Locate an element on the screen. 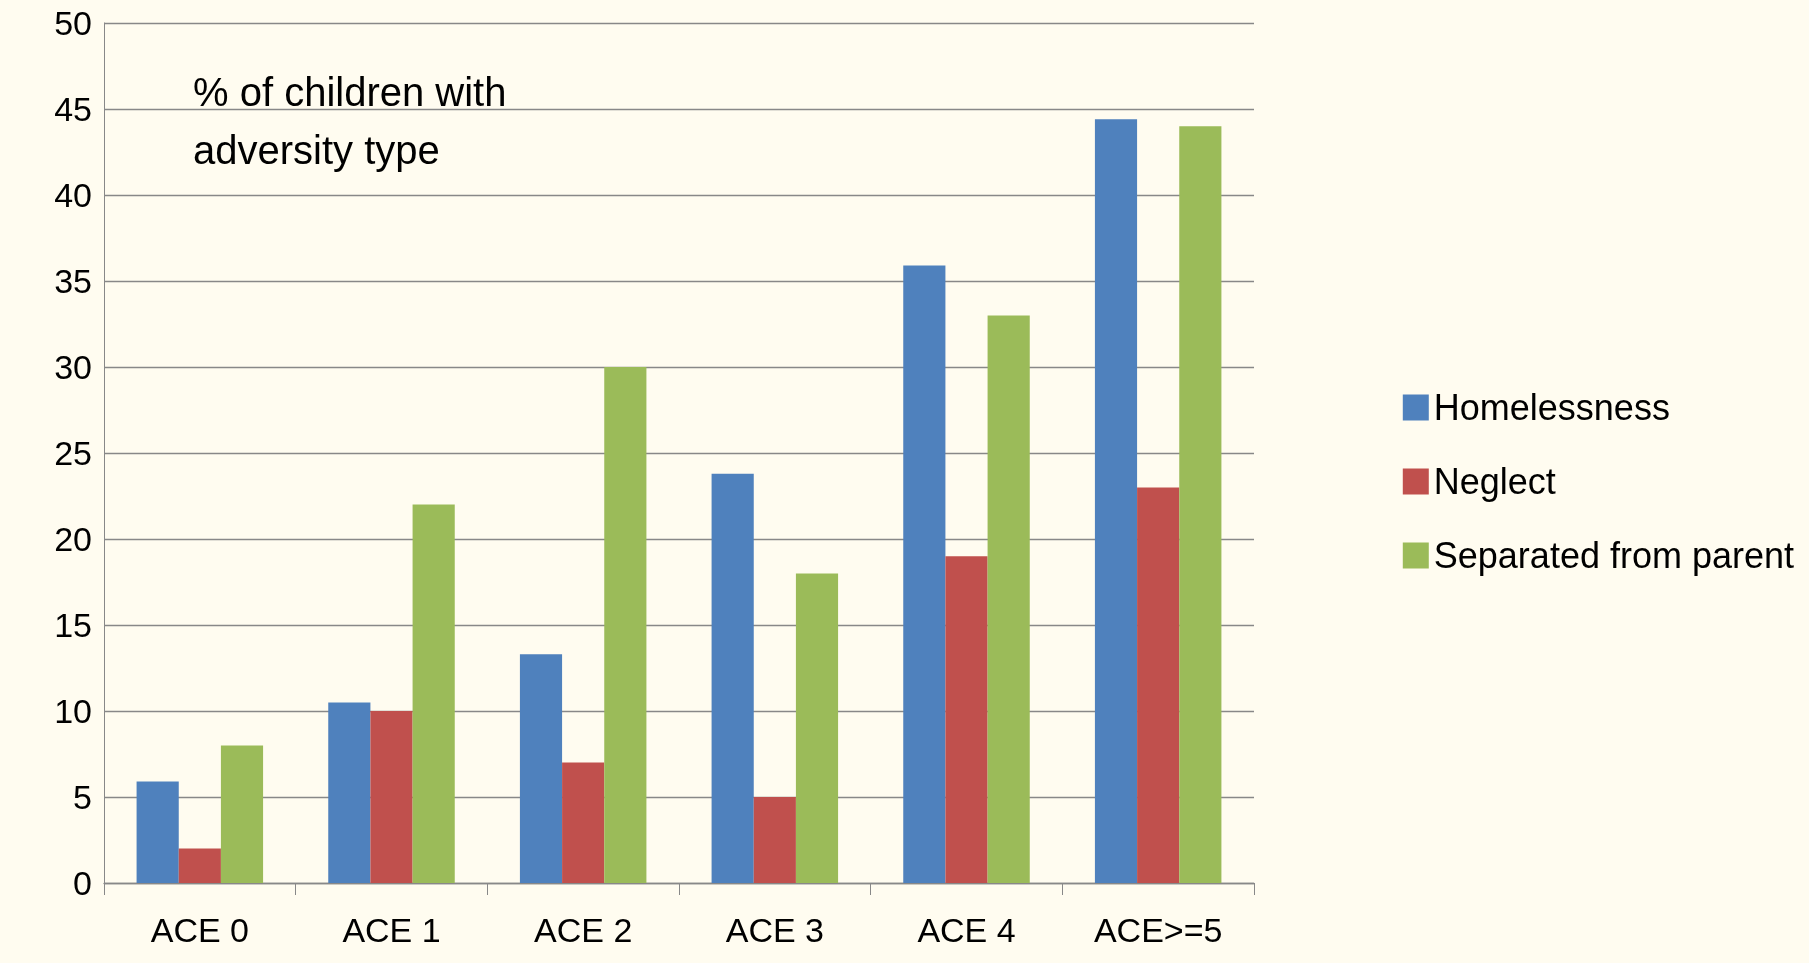  y-tick-label: 45 is located at coordinates (73, 109).